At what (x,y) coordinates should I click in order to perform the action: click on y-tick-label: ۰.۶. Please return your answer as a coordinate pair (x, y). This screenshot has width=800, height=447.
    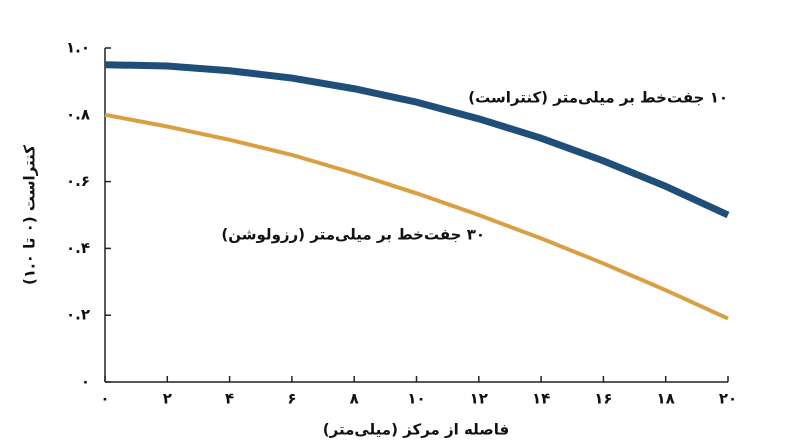
    Looking at the image, I should click on (78, 181).